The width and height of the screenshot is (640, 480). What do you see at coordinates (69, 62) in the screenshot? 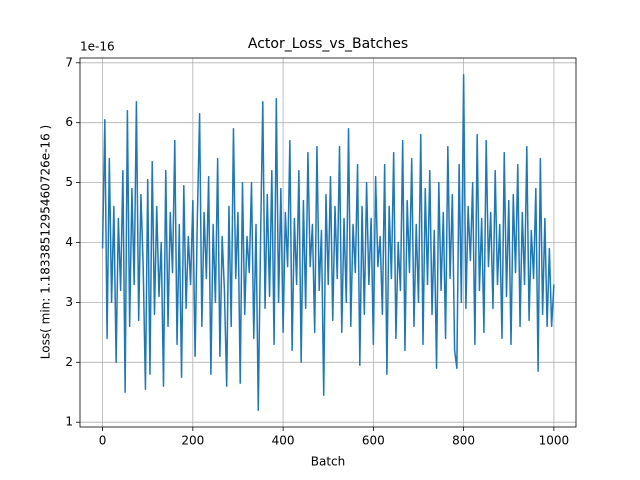
I see `y-tick-label: 7` at bounding box center [69, 62].